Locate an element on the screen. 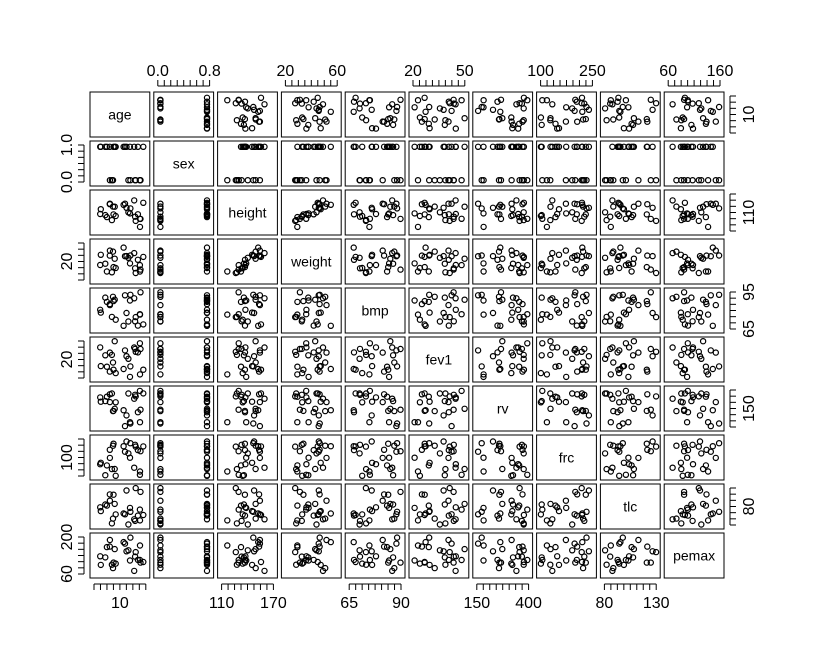 The image size is (815, 672). panel-fev1-tlc is located at coordinates (630, 359).